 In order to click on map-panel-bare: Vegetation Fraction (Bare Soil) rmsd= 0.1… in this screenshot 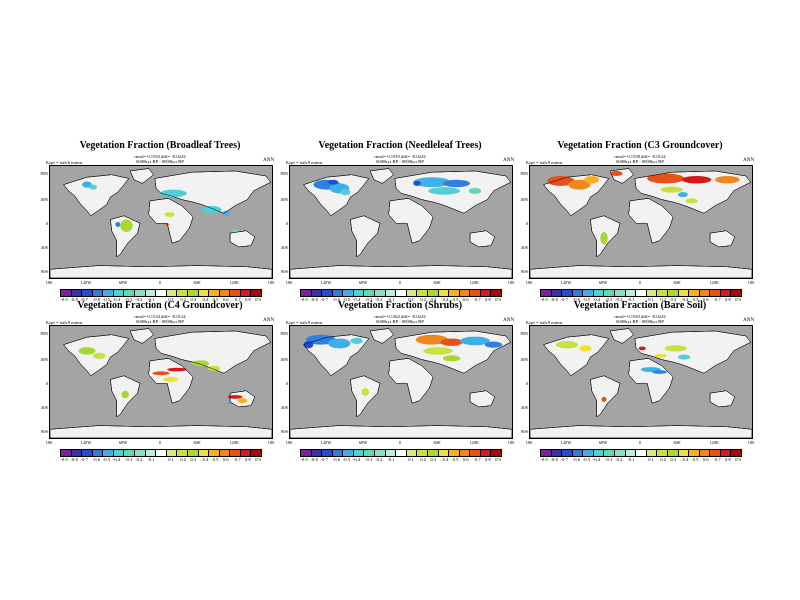, I will do `click(640, 395)`.